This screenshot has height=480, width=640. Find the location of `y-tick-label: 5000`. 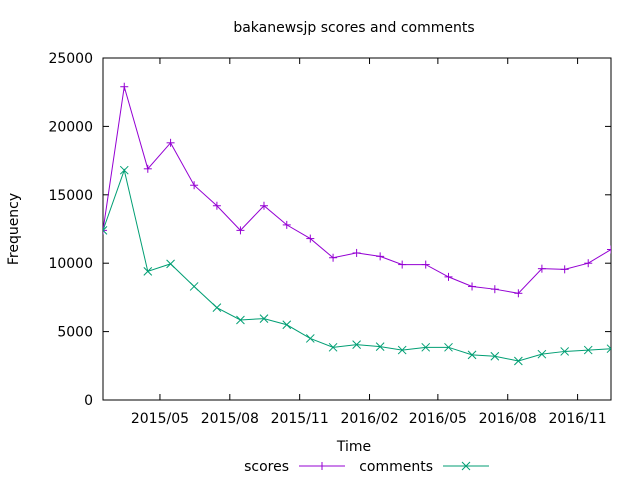

y-tick-label: 5000 is located at coordinates (75, 333).